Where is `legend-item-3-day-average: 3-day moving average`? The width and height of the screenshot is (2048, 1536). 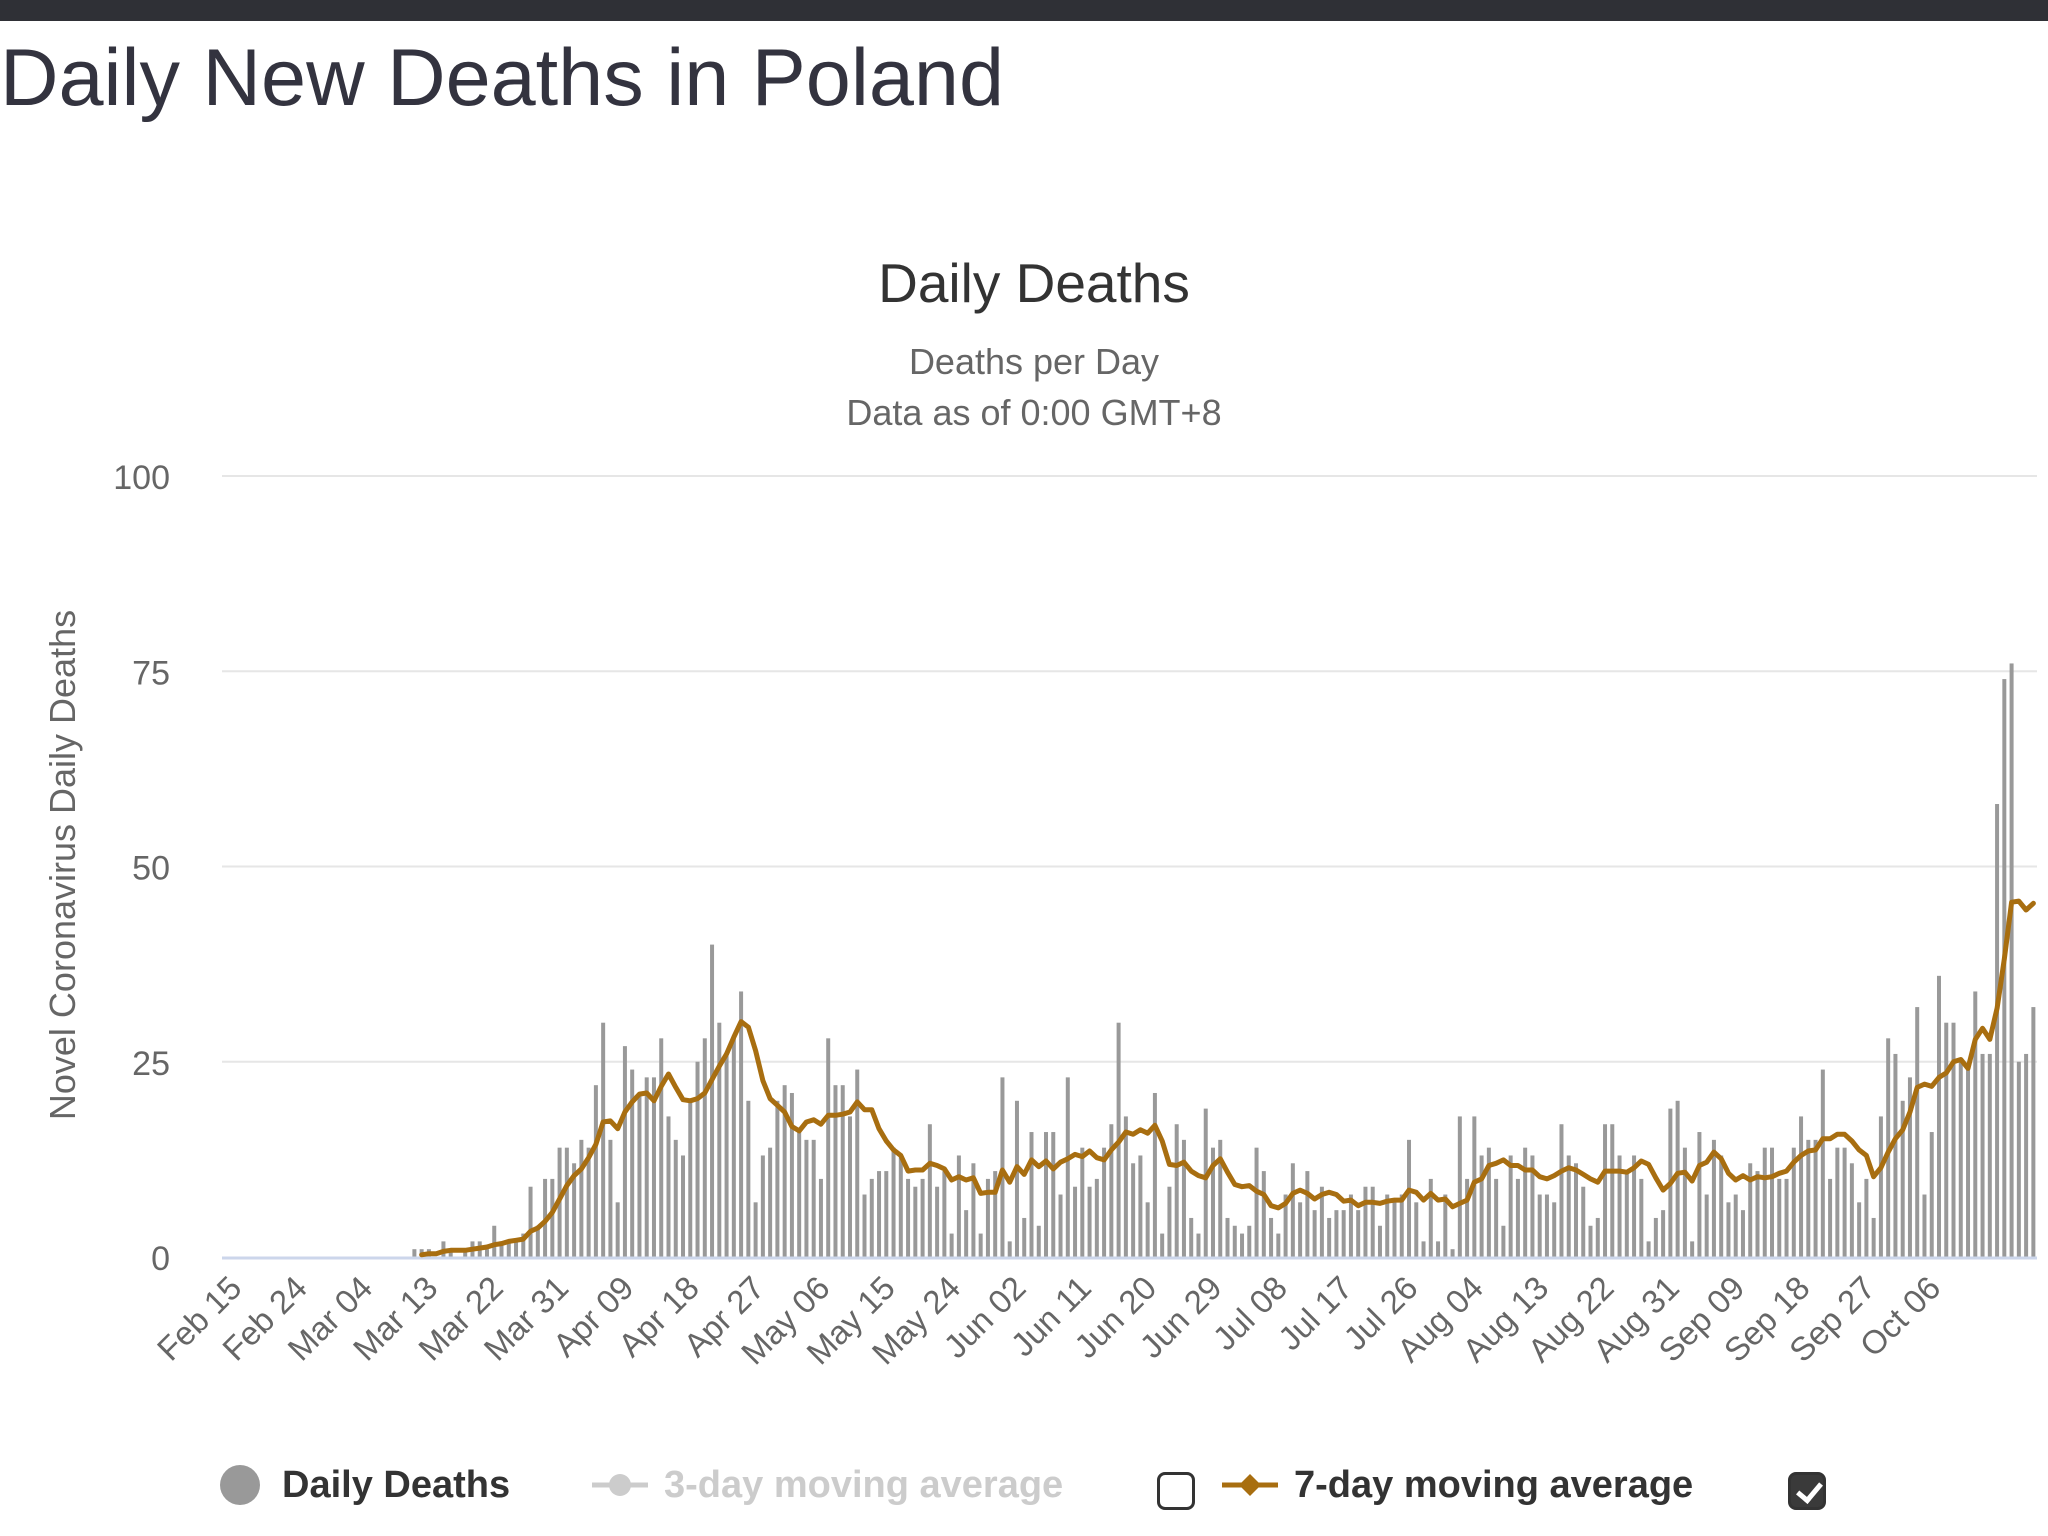
legend-item-3-day-average: 3-day moving average is located at coordinates (827, 1485).